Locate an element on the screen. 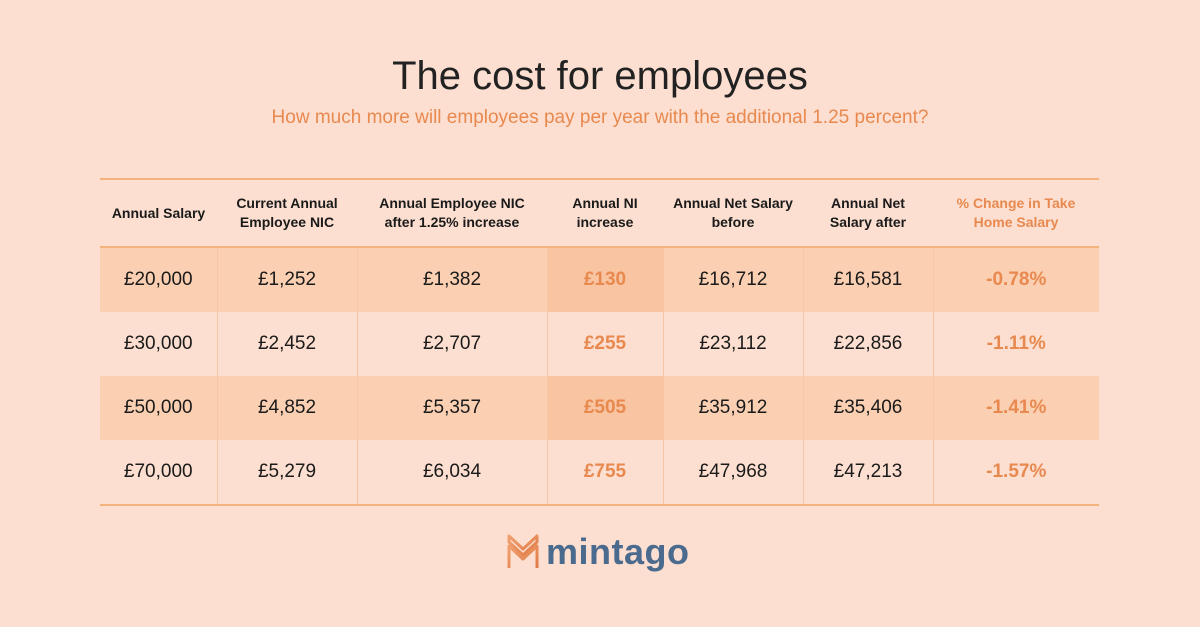 The image size is (1200, 627). header-percent-change: % Change in Take Home Salary is located at coordinates (1016, 212).